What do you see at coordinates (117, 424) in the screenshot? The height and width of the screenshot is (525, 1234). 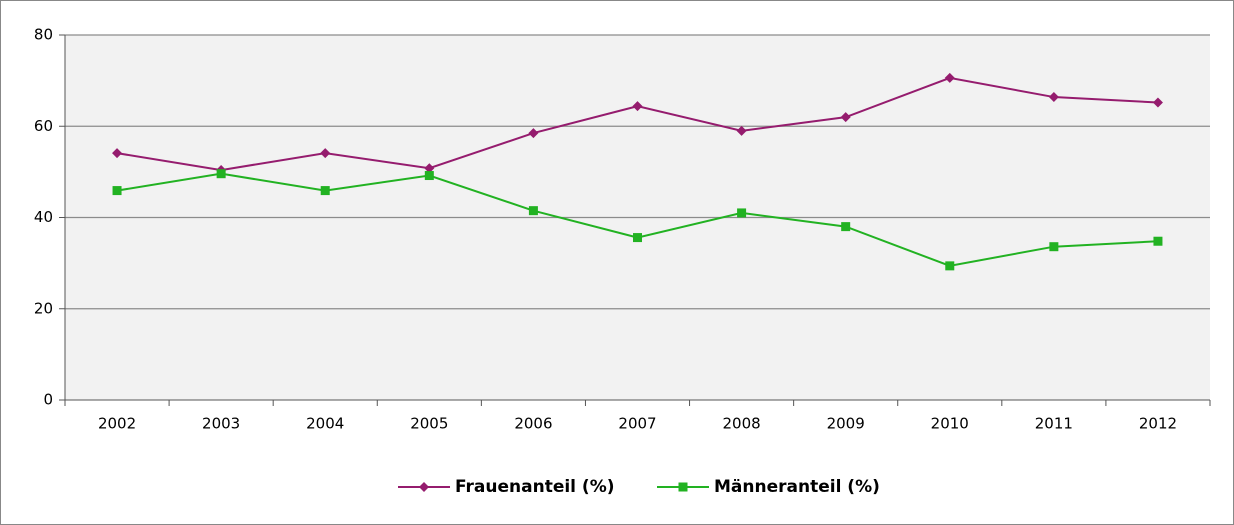 I see `x-tick-label: 2002` at bounding box center [117, 424].